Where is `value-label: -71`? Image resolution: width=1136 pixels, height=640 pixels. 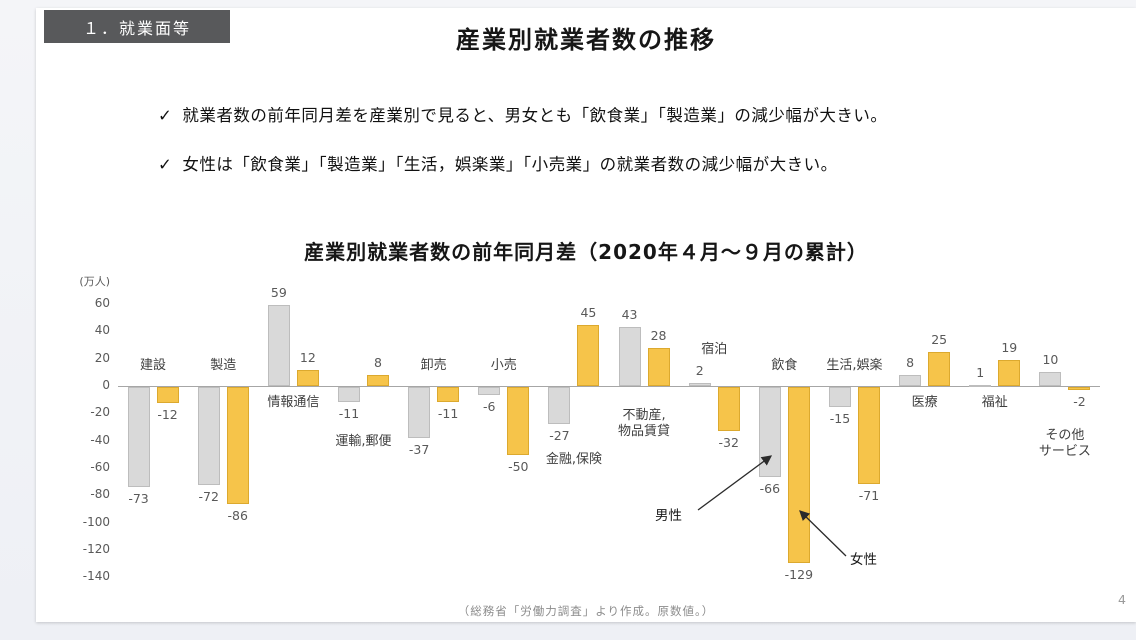 value-label: -71 is located at coordinates (869, 495).